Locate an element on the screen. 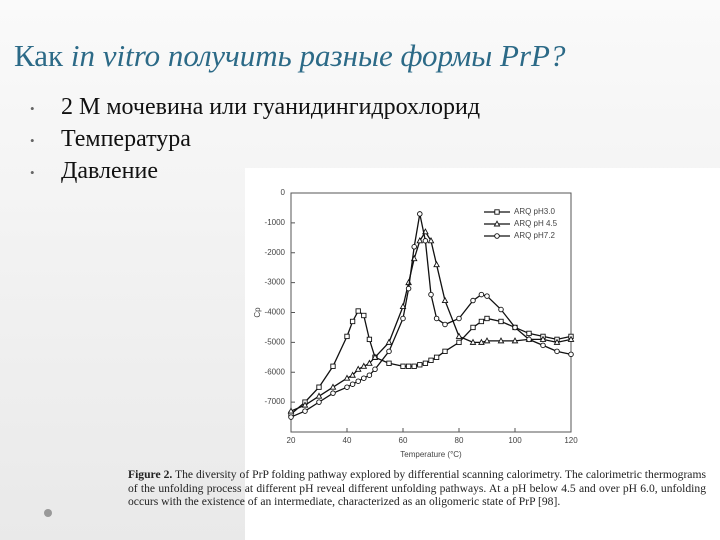  y-tick-label: 0 is located at coordinates (283, 192).